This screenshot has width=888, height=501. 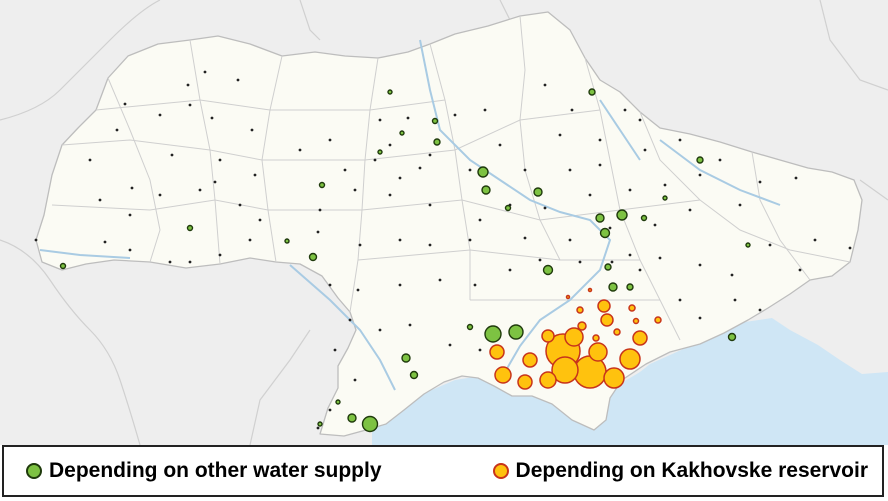 I want to click on orange-circle-icon, so click(x=500, y=471).